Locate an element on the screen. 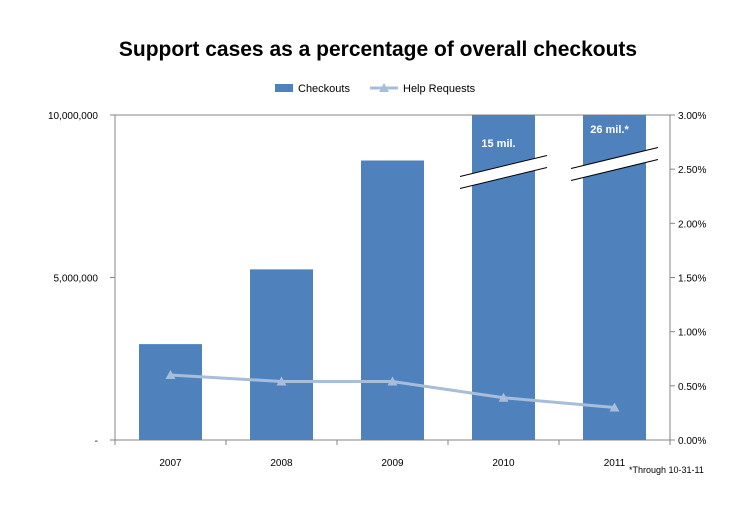  right-tick-label: 1.50% is located at coordinates (692, 279).